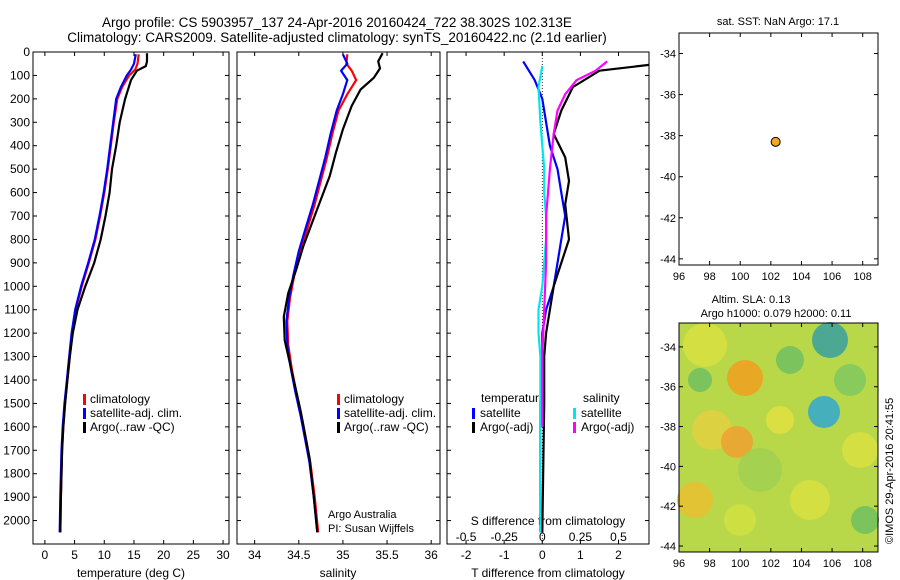  I want to click on s-tick-label: 0.5, so click(618, 537).